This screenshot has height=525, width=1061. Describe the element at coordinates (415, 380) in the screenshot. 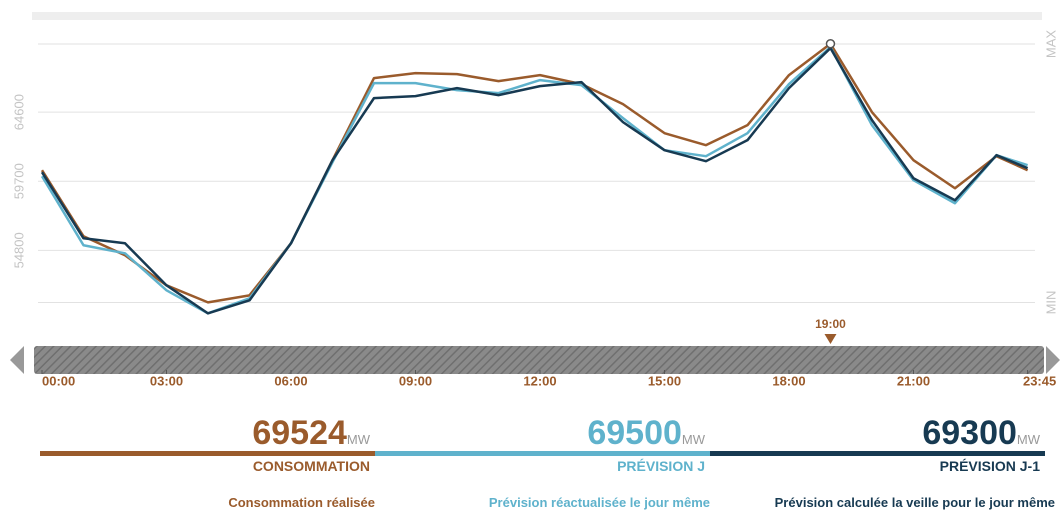

I see `x-tick-label: 09:00` at that location.